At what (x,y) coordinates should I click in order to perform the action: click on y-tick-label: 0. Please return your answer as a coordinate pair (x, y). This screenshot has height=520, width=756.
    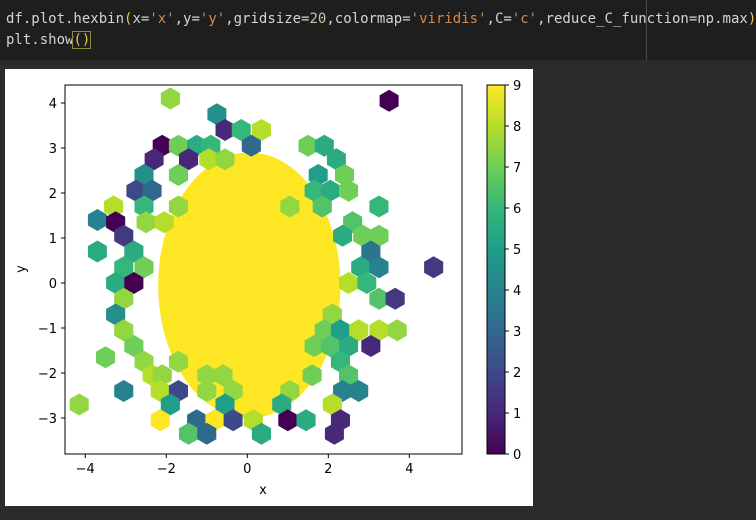
    Looking at the image, I should click on (53, 284).